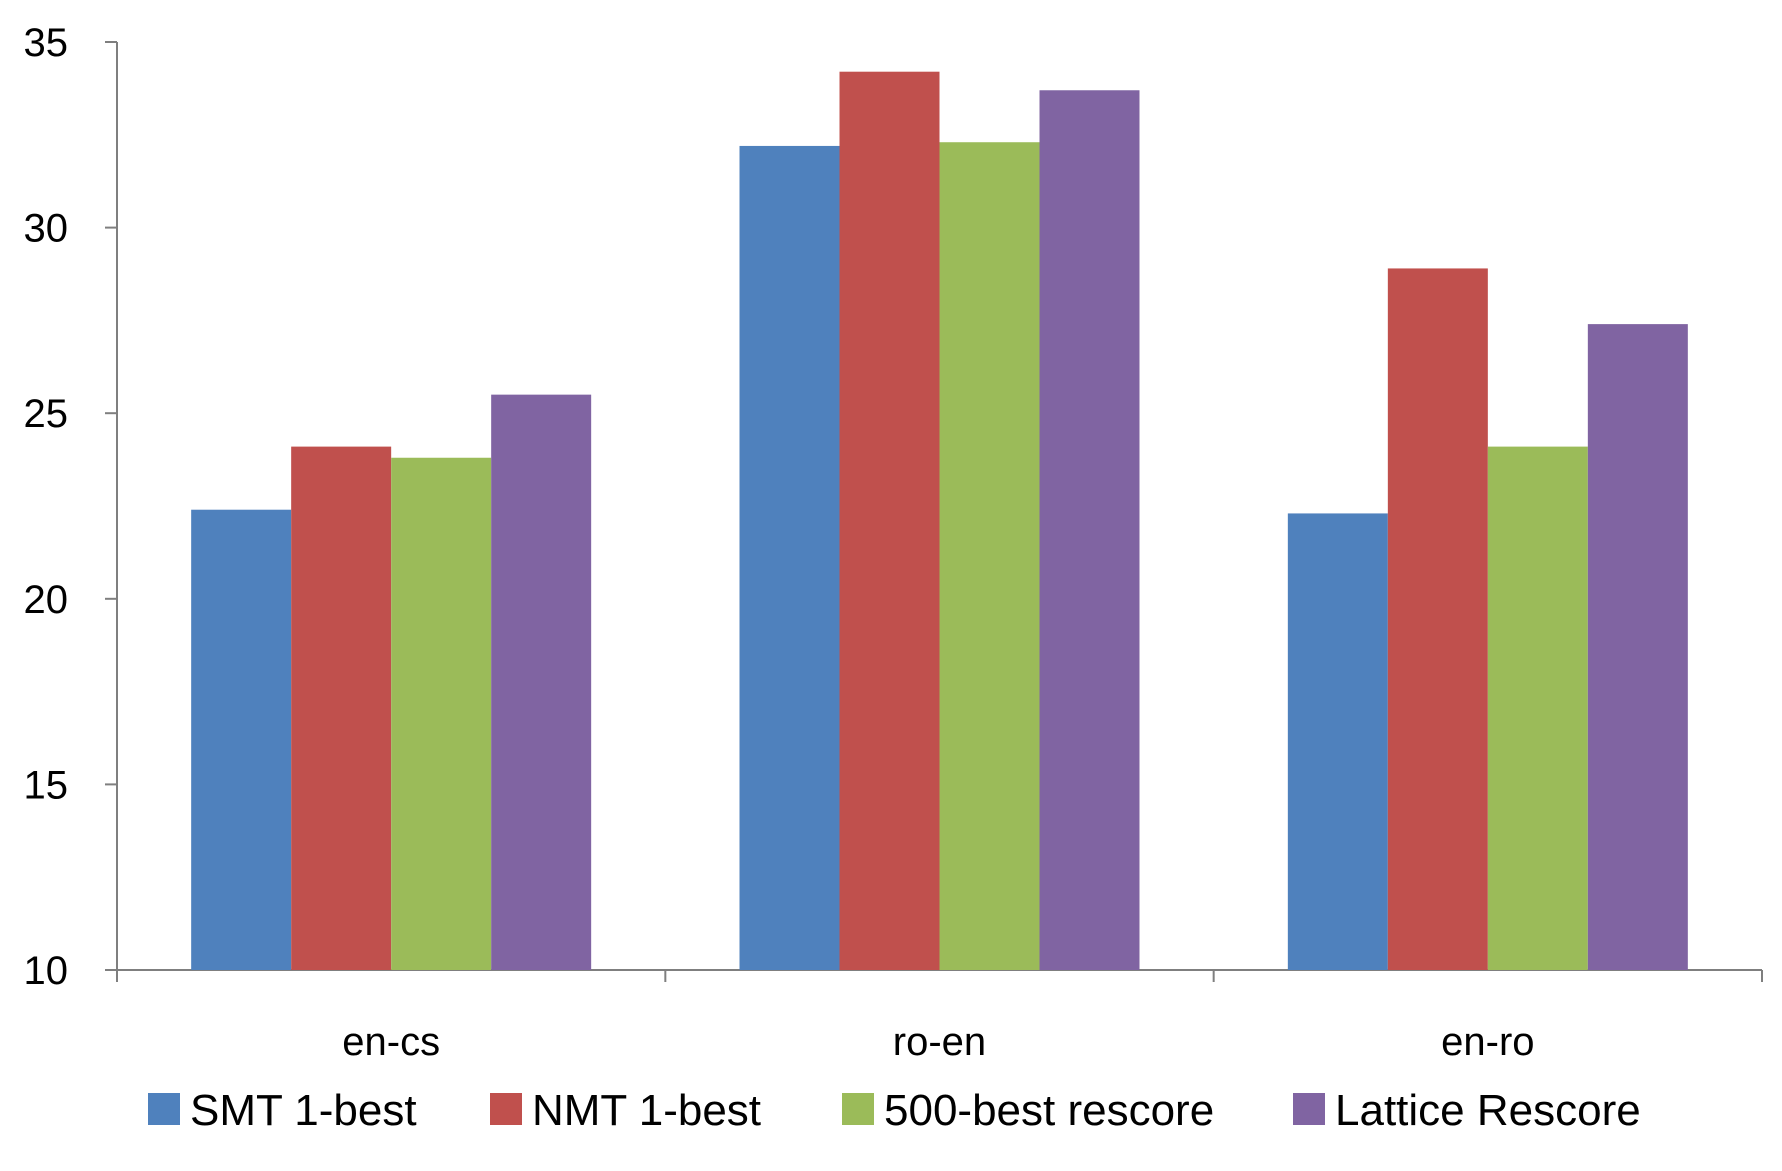  What do you see at coordinates (441, 713) in the screenshot?
I see `bar-en-cs-500-best-rescore` at bounding box center [441, 713].